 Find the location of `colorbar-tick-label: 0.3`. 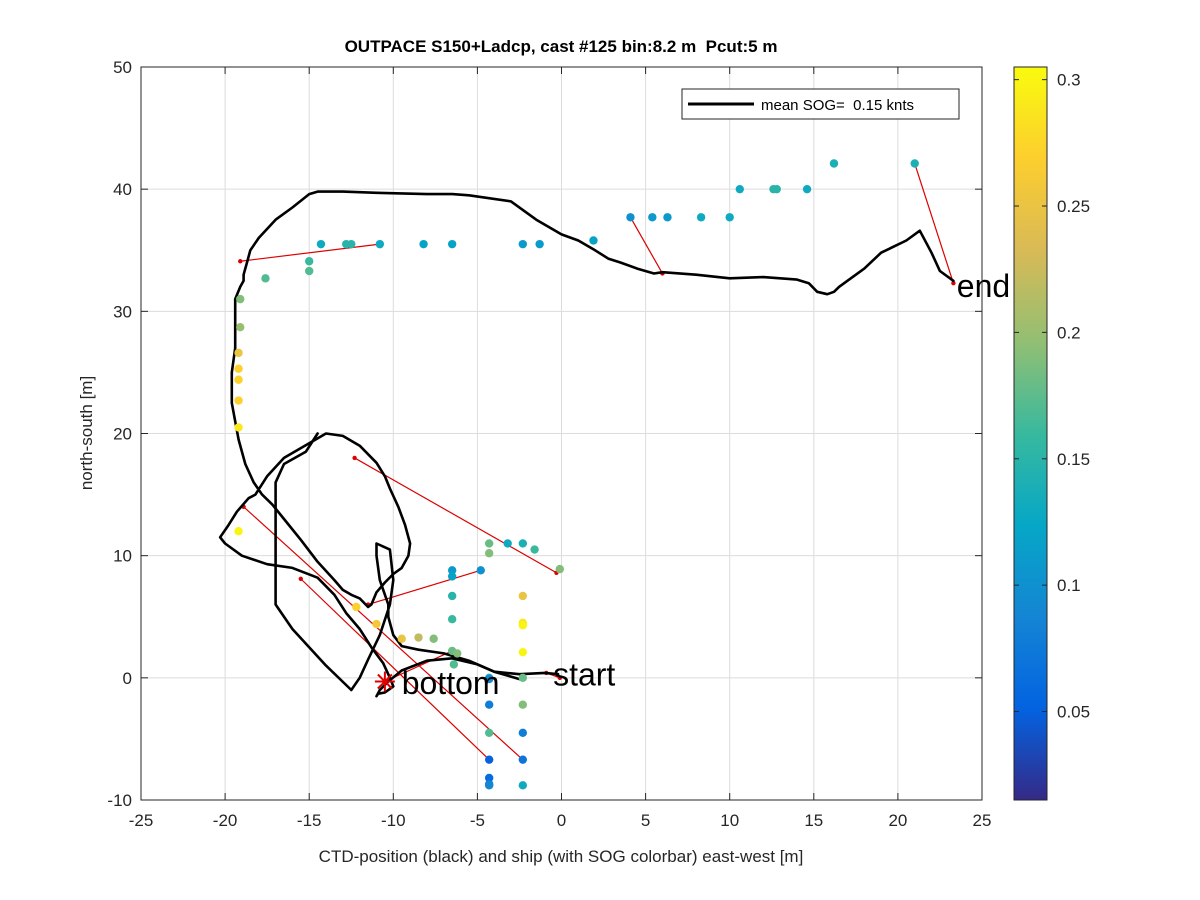

colorbar-tick-label: 0.3 is located at coordinates (1069, 80).